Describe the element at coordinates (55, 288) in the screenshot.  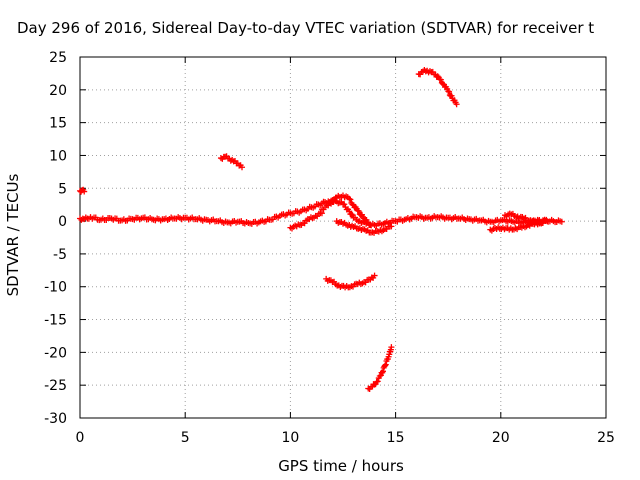
I see `y-tick-label: -10` at that location.